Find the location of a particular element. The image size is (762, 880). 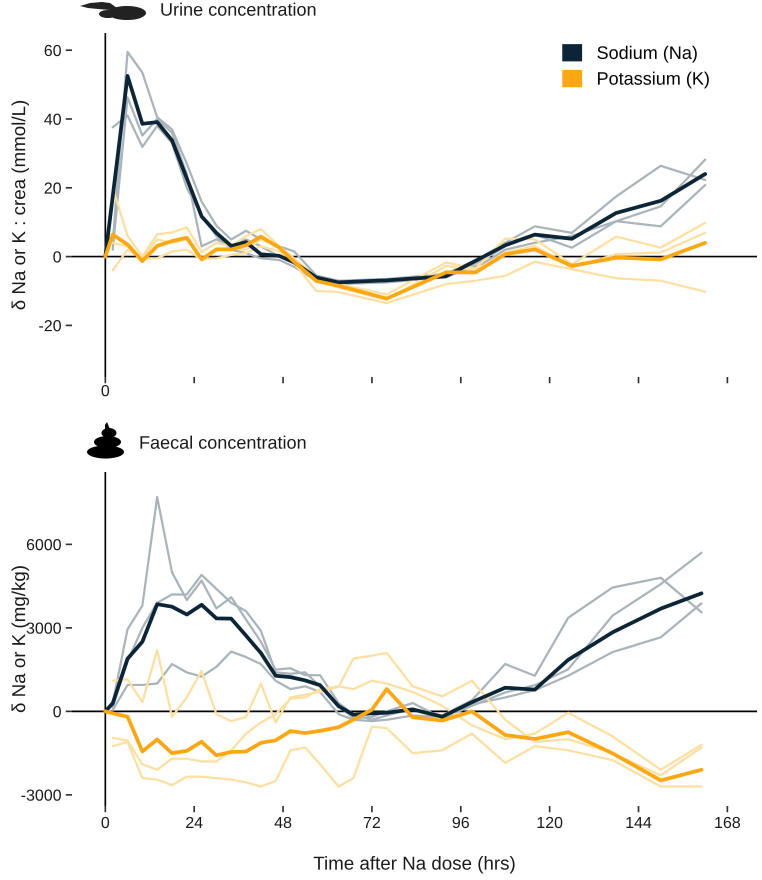

y-tick-label: 20 is located at coordinates (52, 188).